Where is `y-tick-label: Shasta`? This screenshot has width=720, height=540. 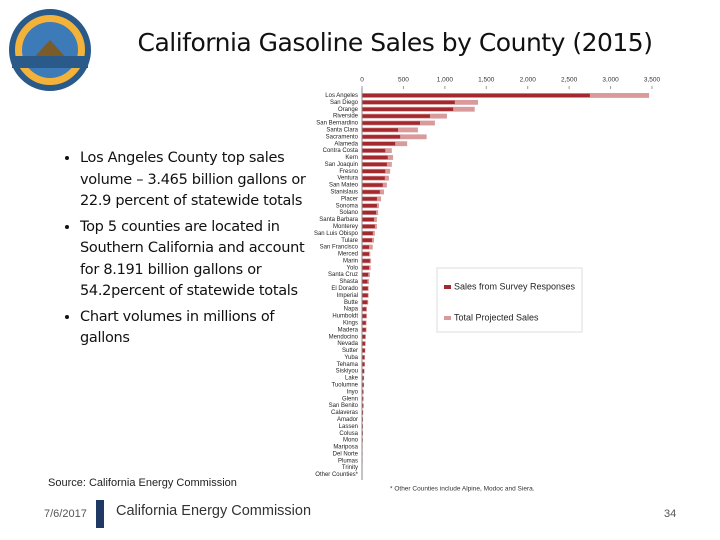 y-tick-label: Shasta is located at coordinates (348, 282).